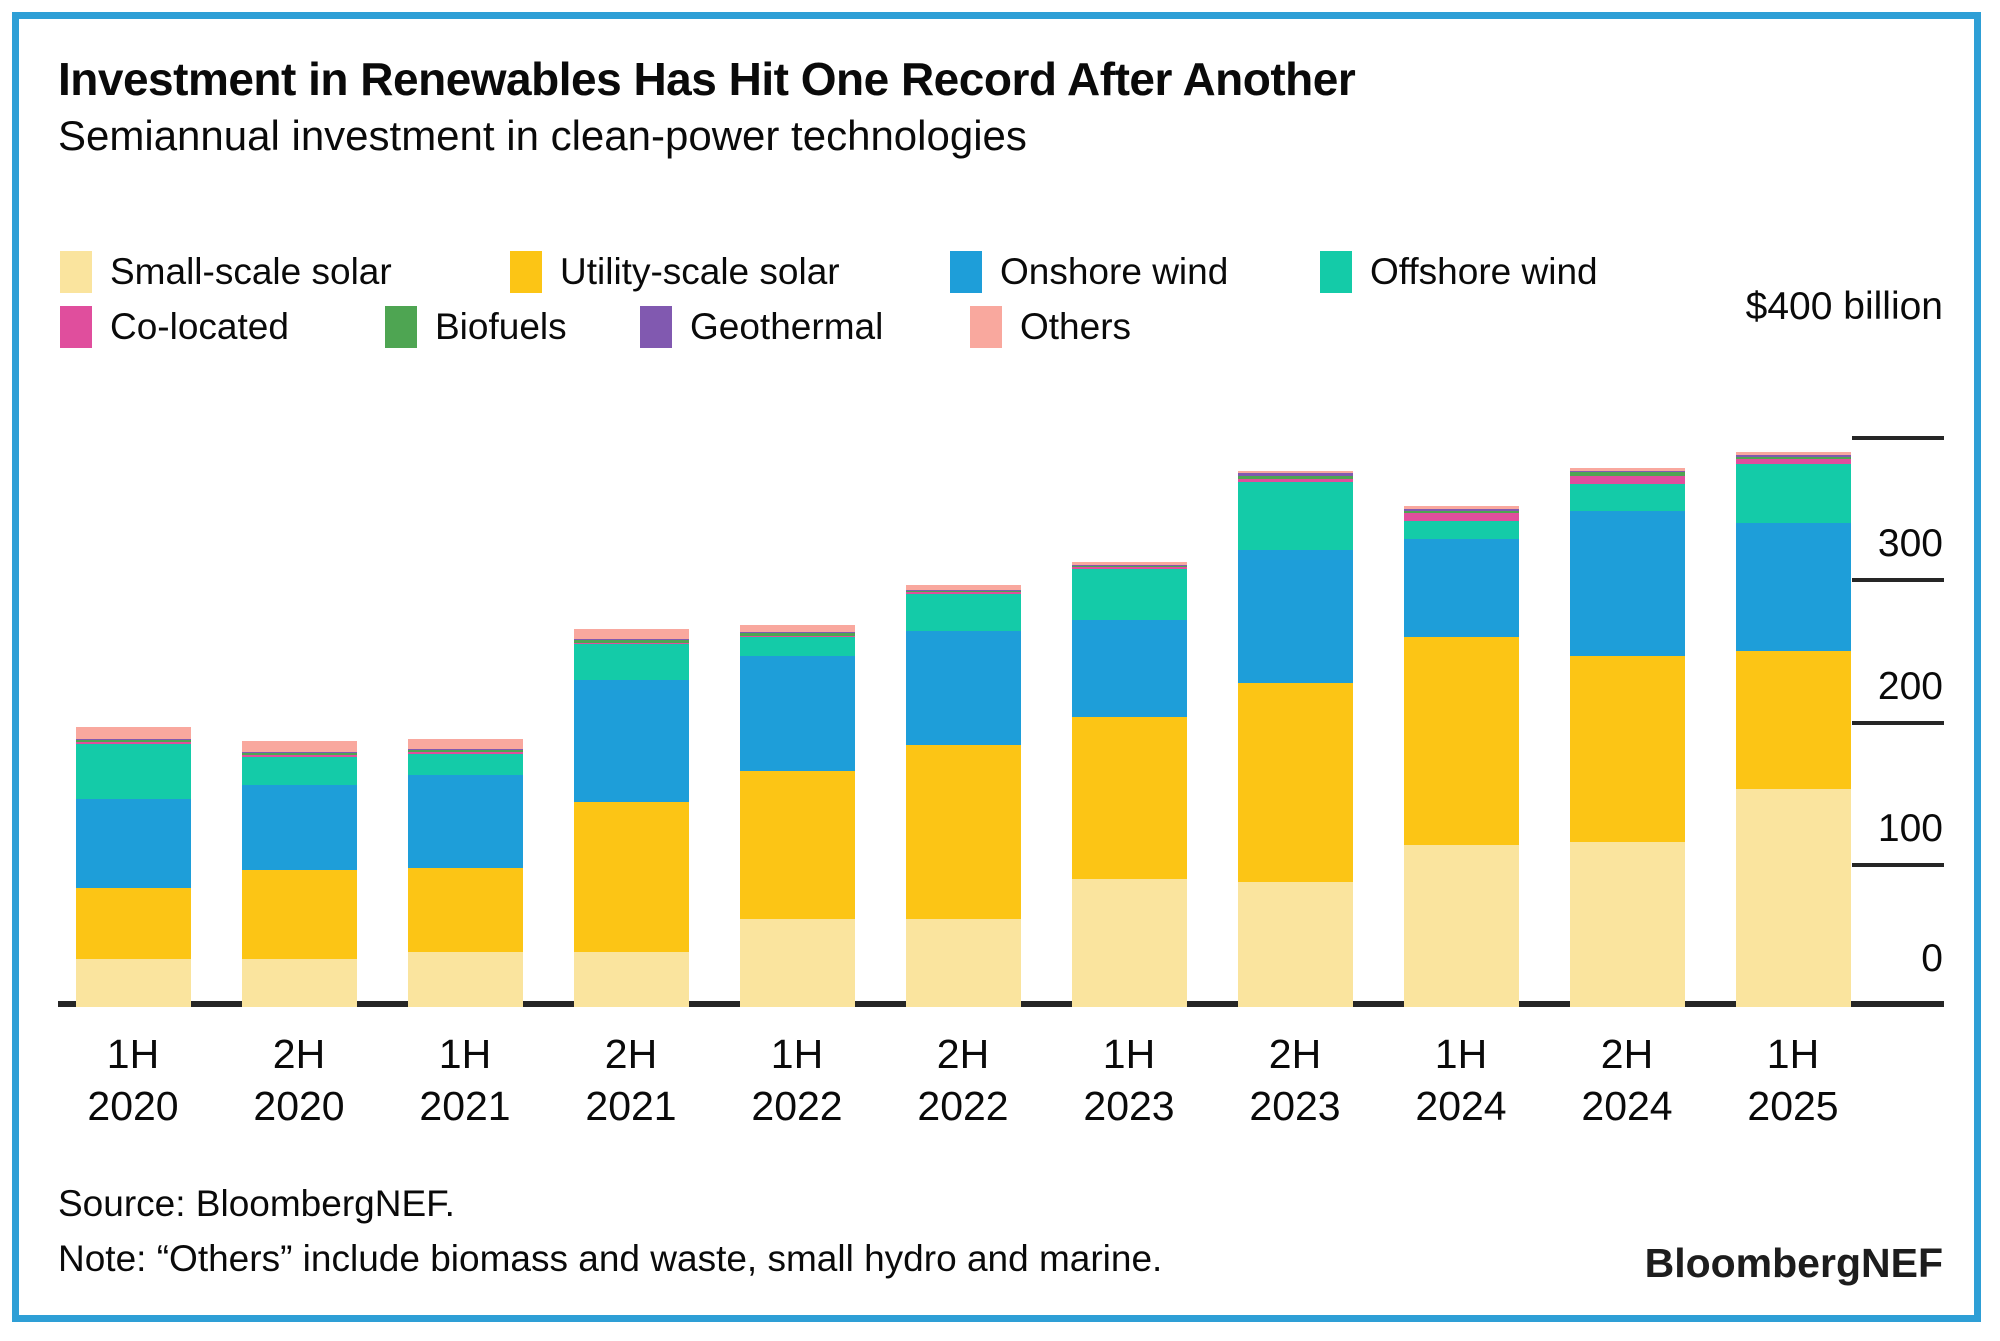  What do you see at coordinates (1793, 1263) in the screenshot?
I see `bloombergnef-logo: BloombergNEF` at bounding box center [1793, 1263].